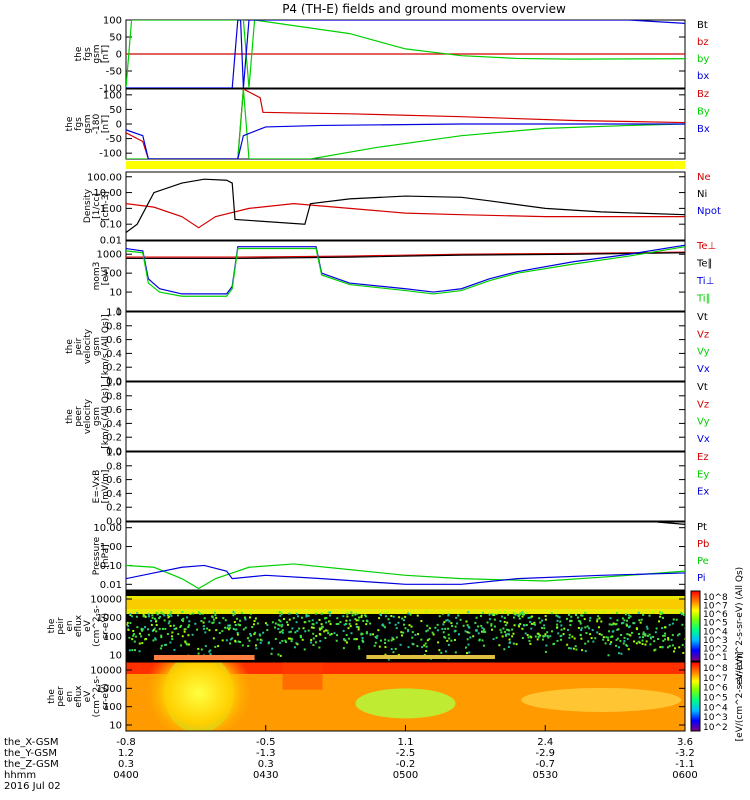 The width and height of the screenshot is (750, 800). Describe the element at coordinates (106, 696) in the screenshot. I see `y-axis-label: sr-eV)` at that location.